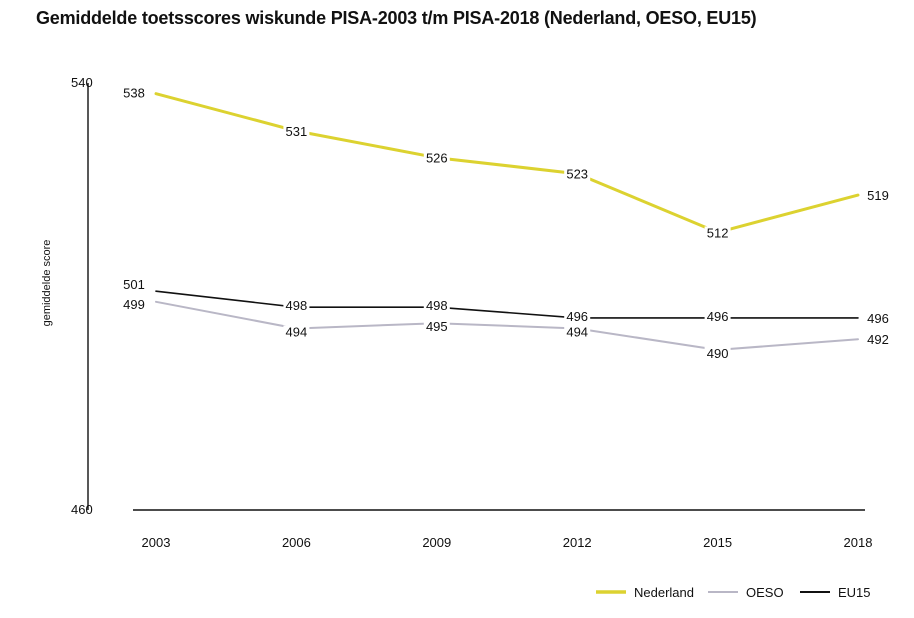 This screenshot has width=914, height=618. Describe the element at coordinates (47, 283) in the screenshot. I see `y-axis-label: gemiddelde score` at that location.